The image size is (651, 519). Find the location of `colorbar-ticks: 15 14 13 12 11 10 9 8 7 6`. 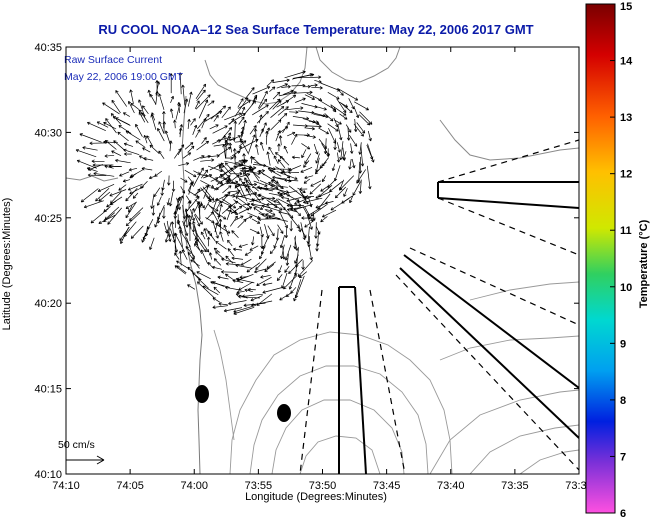

colorbar-ticks: 15 14 13 12 11 10 9 8 7 6 is located at coordinates (621, 260).